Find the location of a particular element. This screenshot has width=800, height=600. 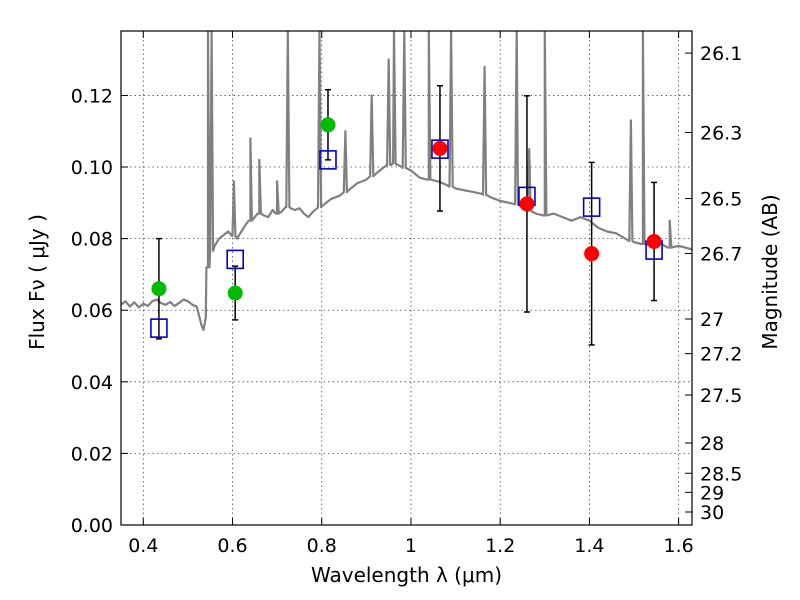

y2-tick-label: 29 is located at coordinates (712, 493).